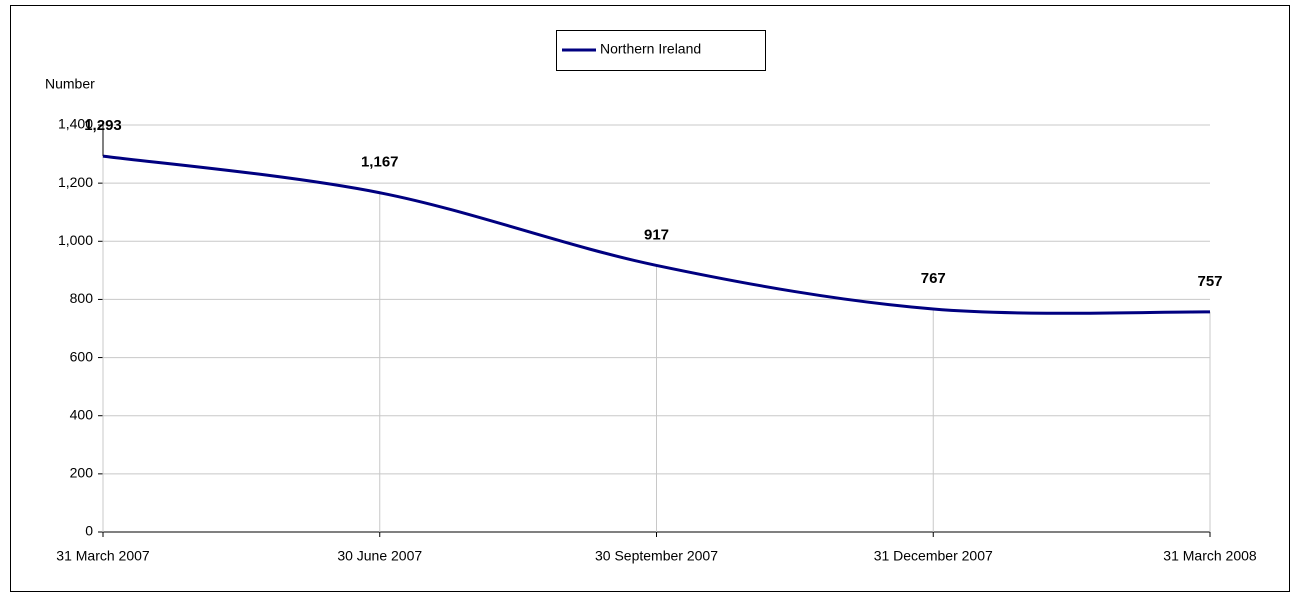  Describe the element at coordinates (933, 556) in the screenshot. I see `x-tick-label: 31 December 2007` at that location.